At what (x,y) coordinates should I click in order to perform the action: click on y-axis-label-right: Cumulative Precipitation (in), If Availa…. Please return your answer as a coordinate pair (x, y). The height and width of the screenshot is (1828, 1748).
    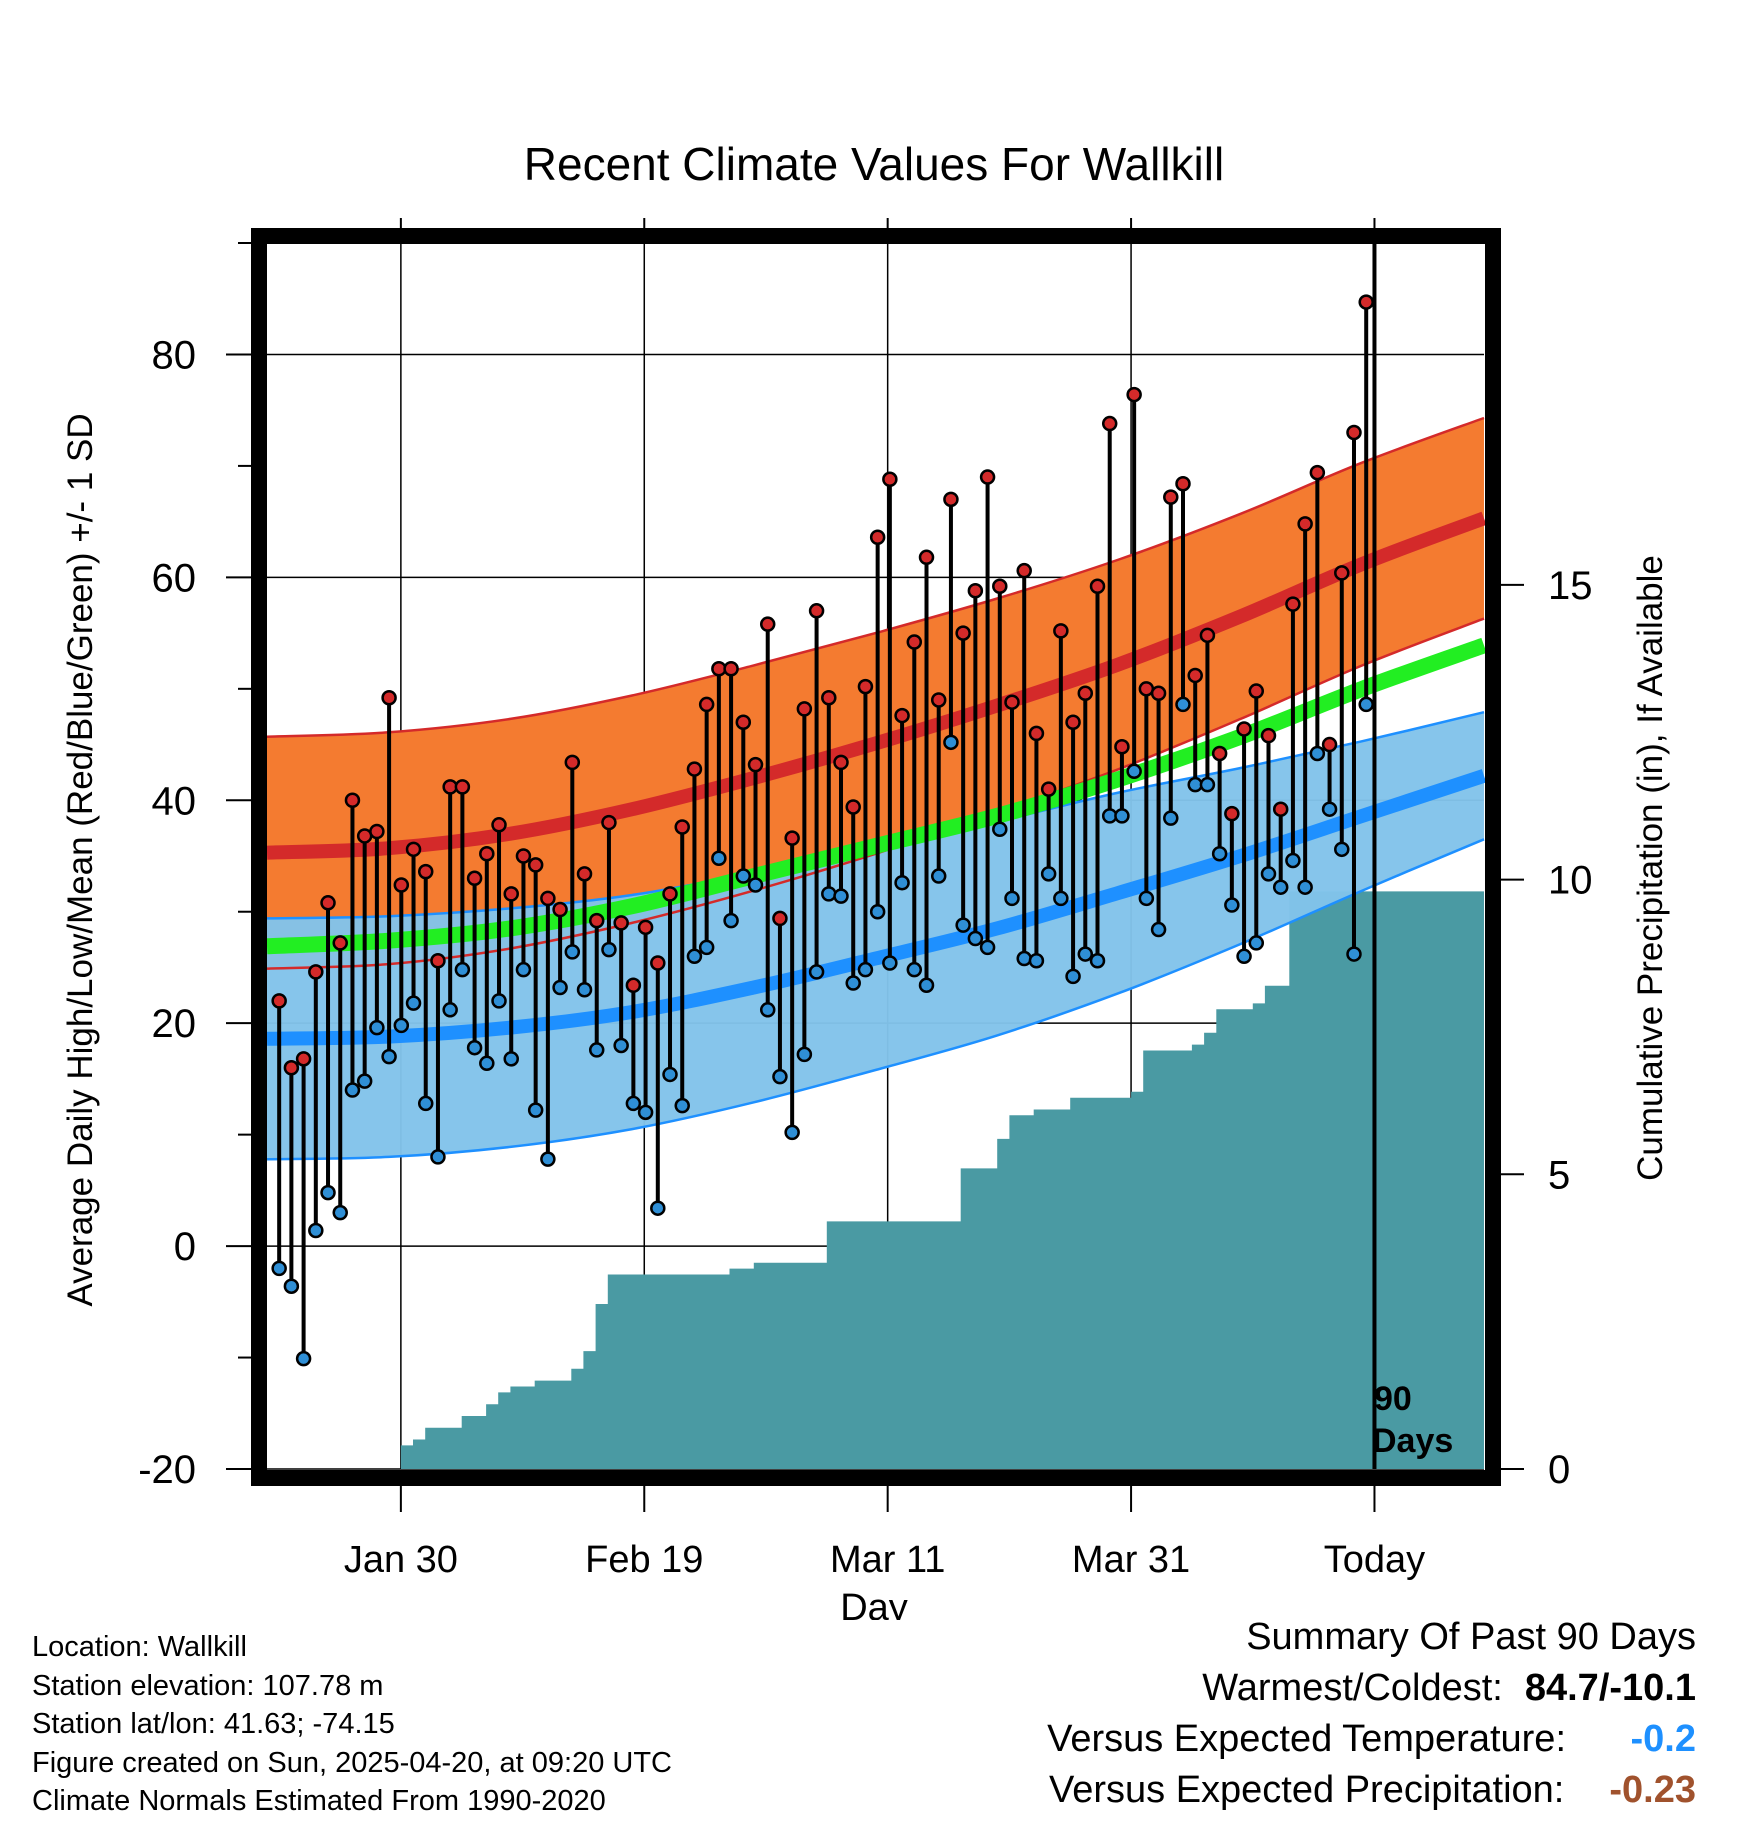
    Looking at the image, I should click on (1650, 868).